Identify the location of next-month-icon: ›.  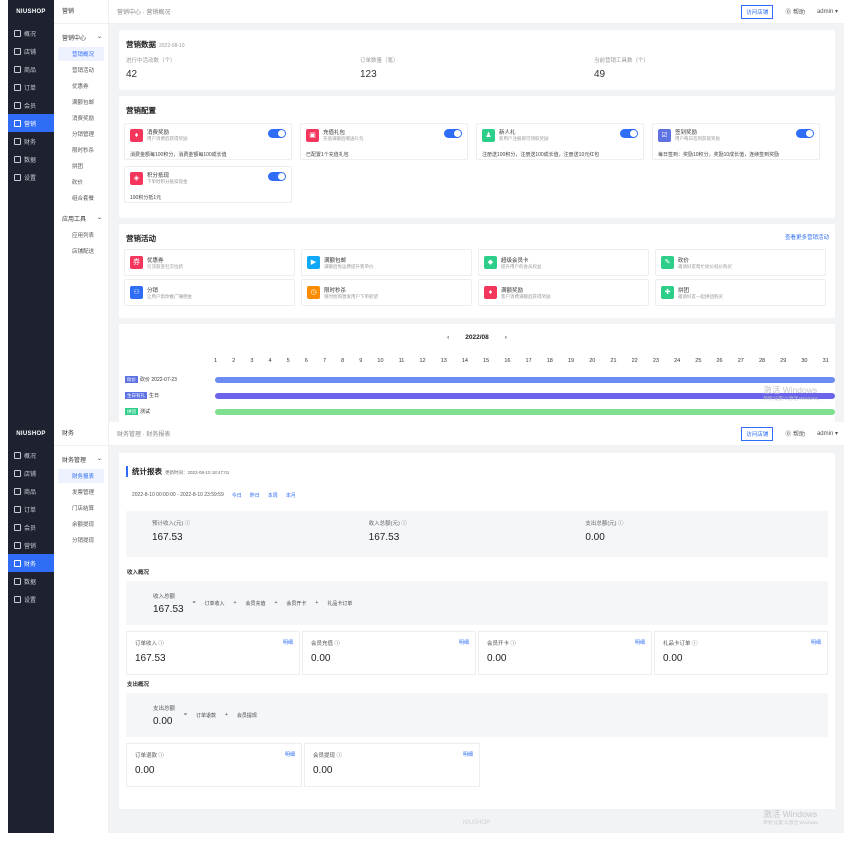
(505, 337).